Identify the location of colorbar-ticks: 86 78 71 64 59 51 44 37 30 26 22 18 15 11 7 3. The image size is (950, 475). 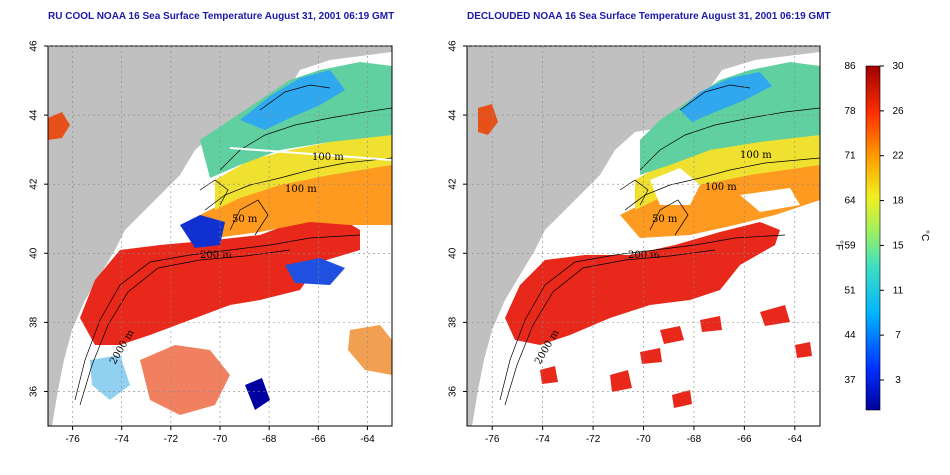
(874, 223).